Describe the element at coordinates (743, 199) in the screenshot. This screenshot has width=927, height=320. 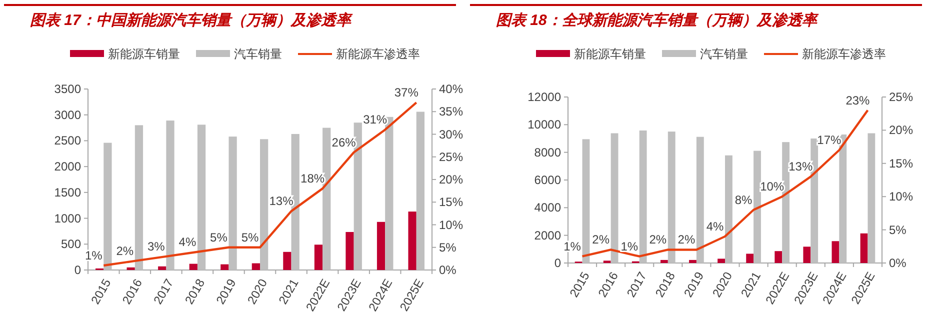
I see `data-label: 8%` at that location.